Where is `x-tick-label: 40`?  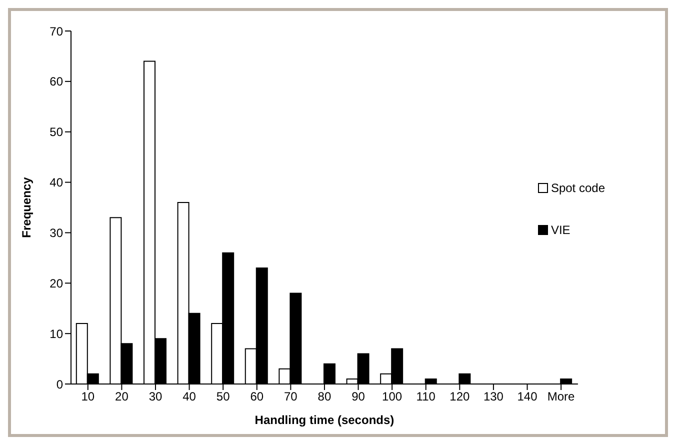 x-tick-label: 40 is located at coordinates (189, 397).